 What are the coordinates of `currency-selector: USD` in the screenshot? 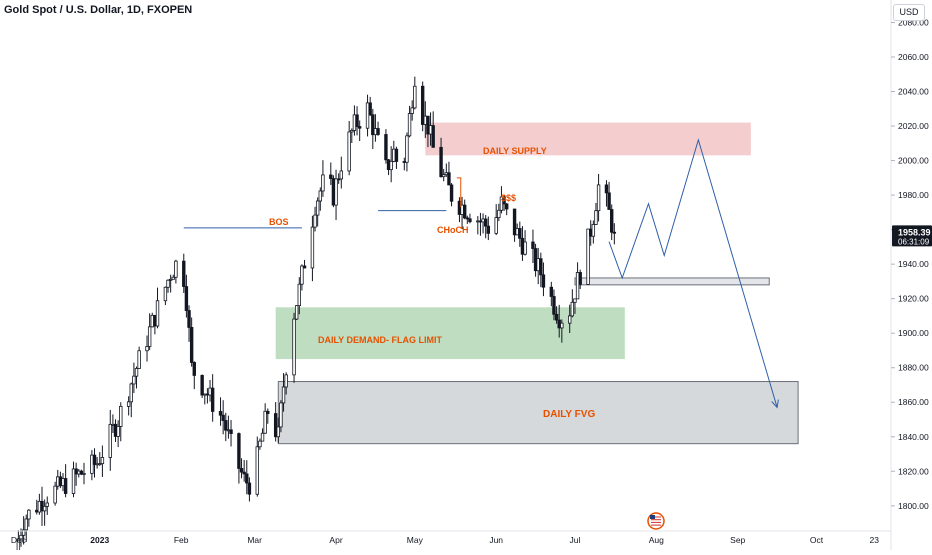 It's located at (909, 12).